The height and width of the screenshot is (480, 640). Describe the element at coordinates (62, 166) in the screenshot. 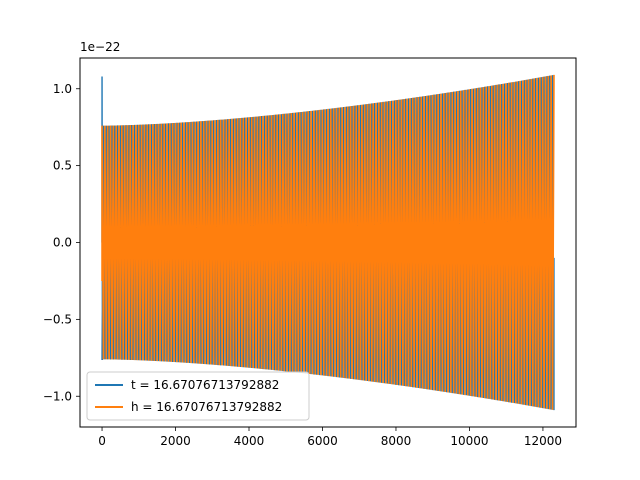

I see `y-tick-label: 0.5` at that location.